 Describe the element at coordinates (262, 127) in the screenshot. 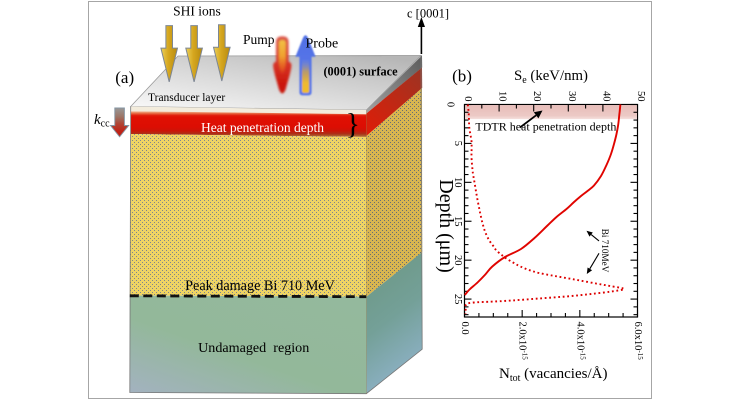

I see `svg-text: Heat penetration depth` at that location.